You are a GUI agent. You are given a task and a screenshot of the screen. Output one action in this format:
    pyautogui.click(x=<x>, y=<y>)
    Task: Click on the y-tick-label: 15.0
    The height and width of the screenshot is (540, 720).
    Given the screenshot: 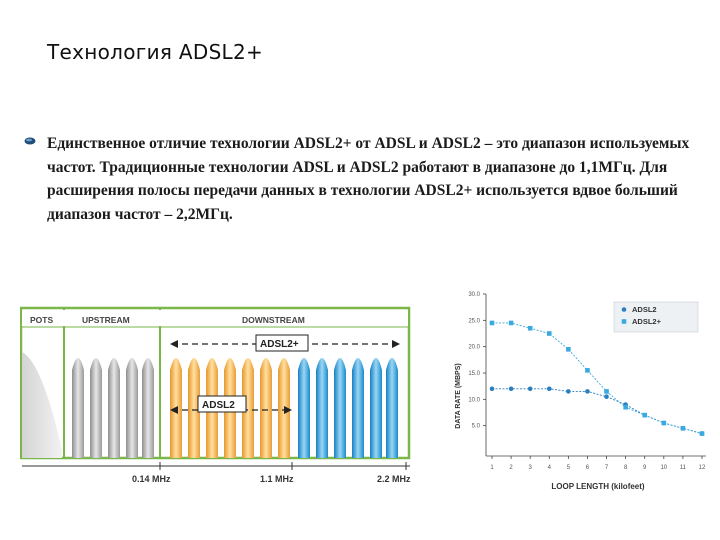 What is the action you would take?
    pyautogui.click(x=474, y=374)
    